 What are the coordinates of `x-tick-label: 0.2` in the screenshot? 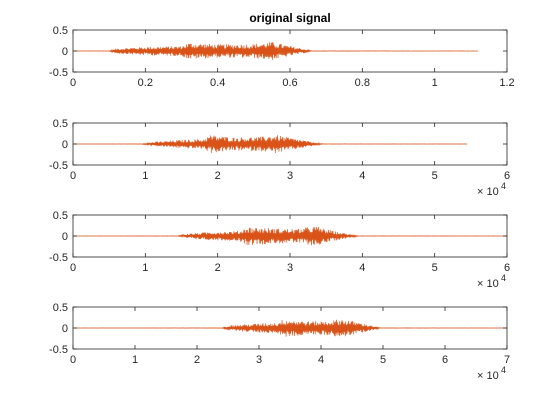 It's located at (145, 83).